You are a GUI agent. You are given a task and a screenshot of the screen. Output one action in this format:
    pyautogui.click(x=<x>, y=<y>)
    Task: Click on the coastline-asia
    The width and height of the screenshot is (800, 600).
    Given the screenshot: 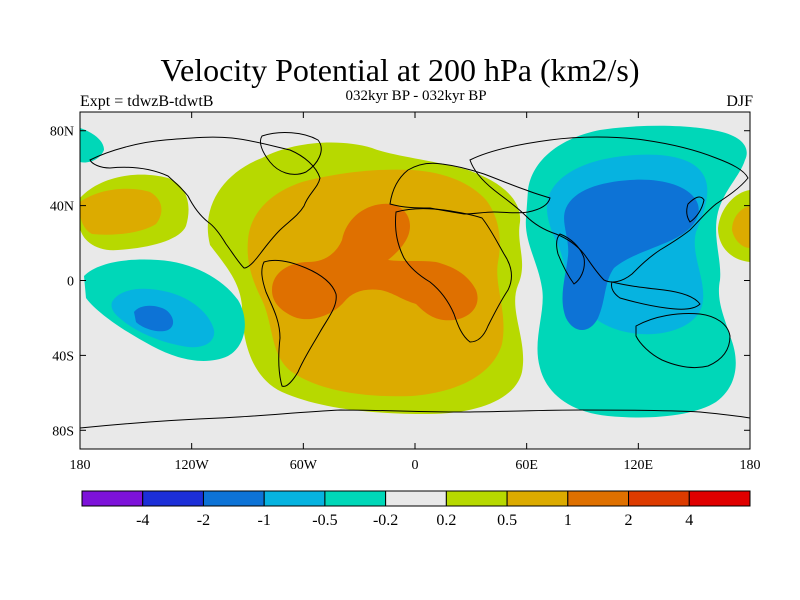 What is the action you would take?
    pyautogui.click(x=609, y=209)
    